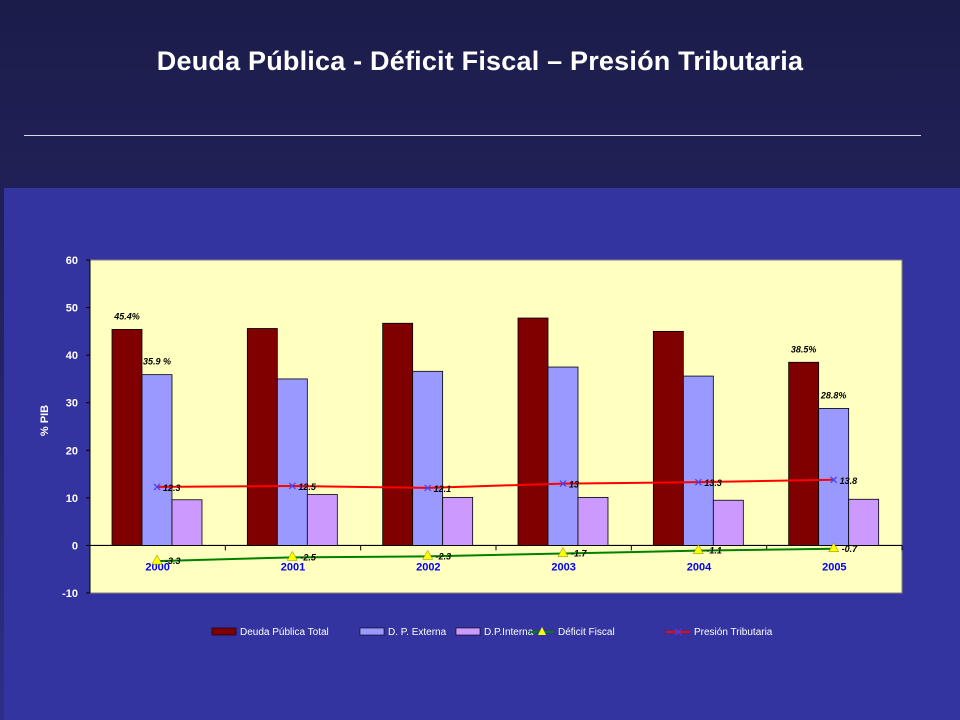 The width and height of the screenshot is (960, 720). Describe the element at coordinates (733, 632) in the screenshot. I see `legend-label: Presión Tributaria` at that location.